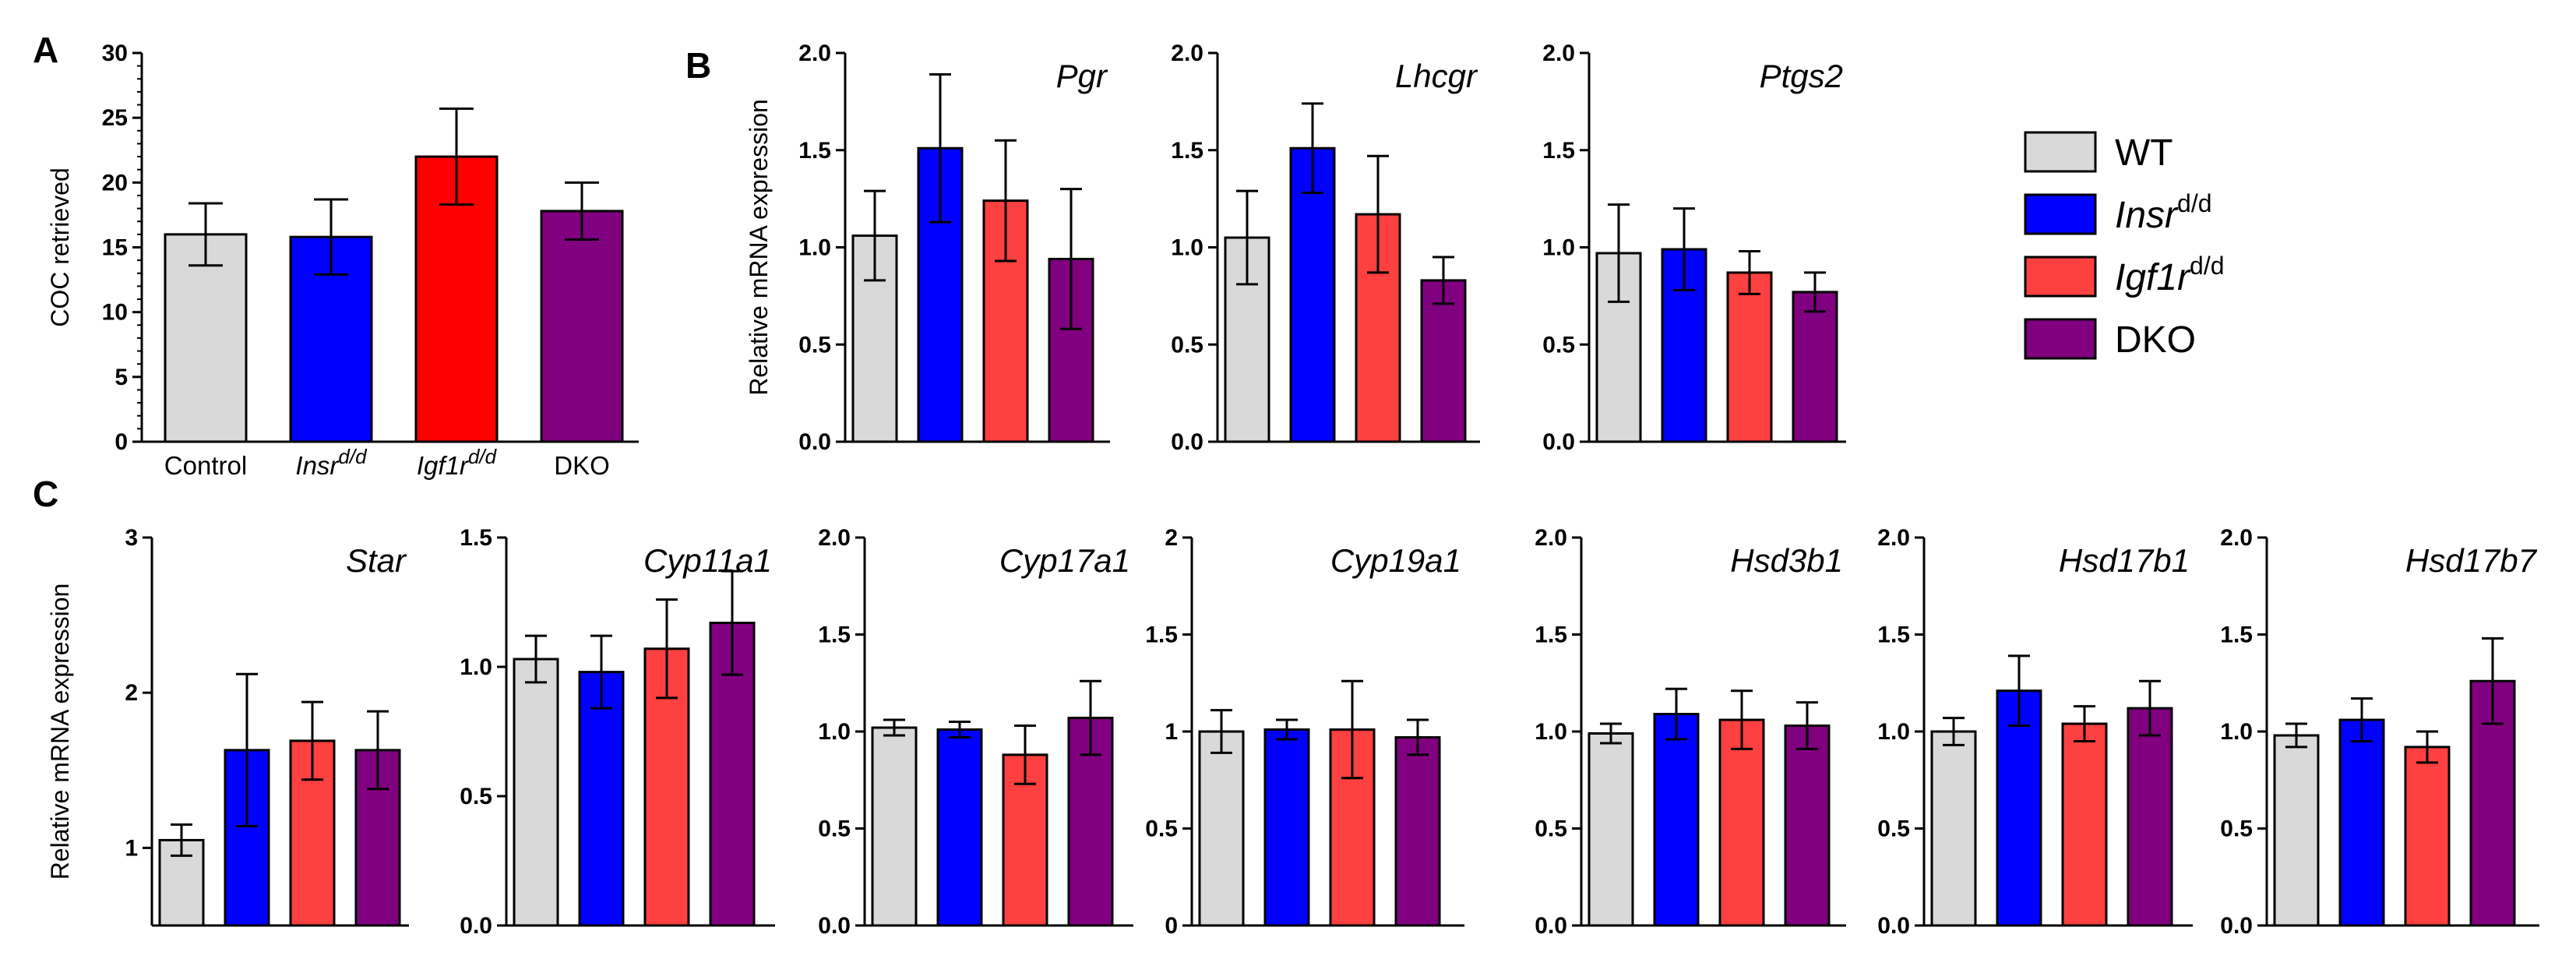 The image size is (2576, 966). What do you see at coordinates (1304, 732) in the screenshot?
I see `chart-c4: 0 0.5 1 1.5 2 Cyp19a1` at bounding box center [1304, 732].